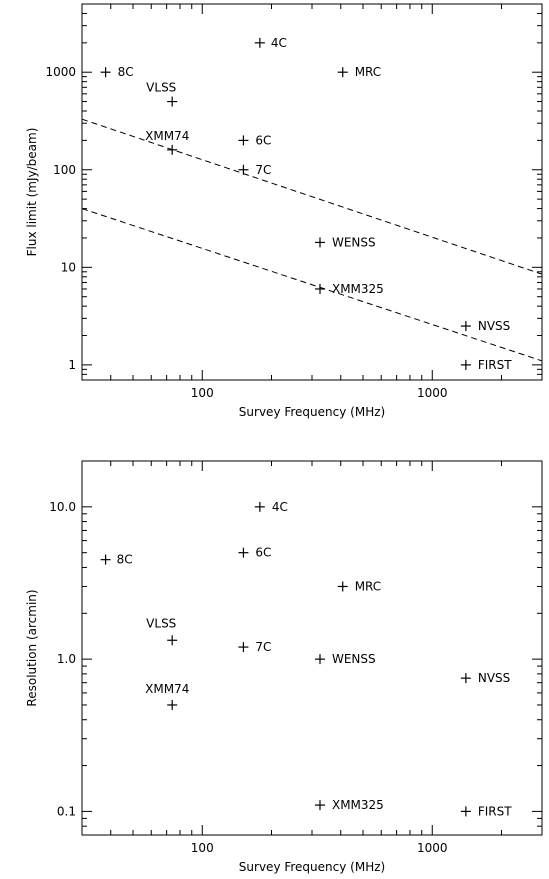  Describe the element at coordinates (68, 267) in the screenshot. I see `y-tick-label: 10` at that location.